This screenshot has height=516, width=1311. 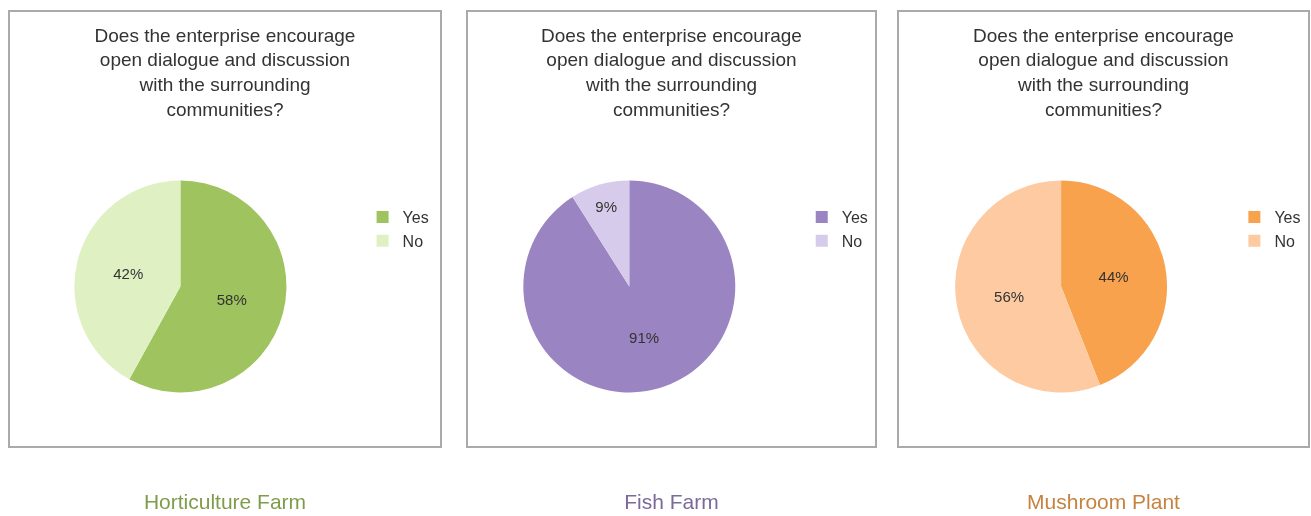 I want to click on text: Mushroom Plant, so click(x=1103, y=502).